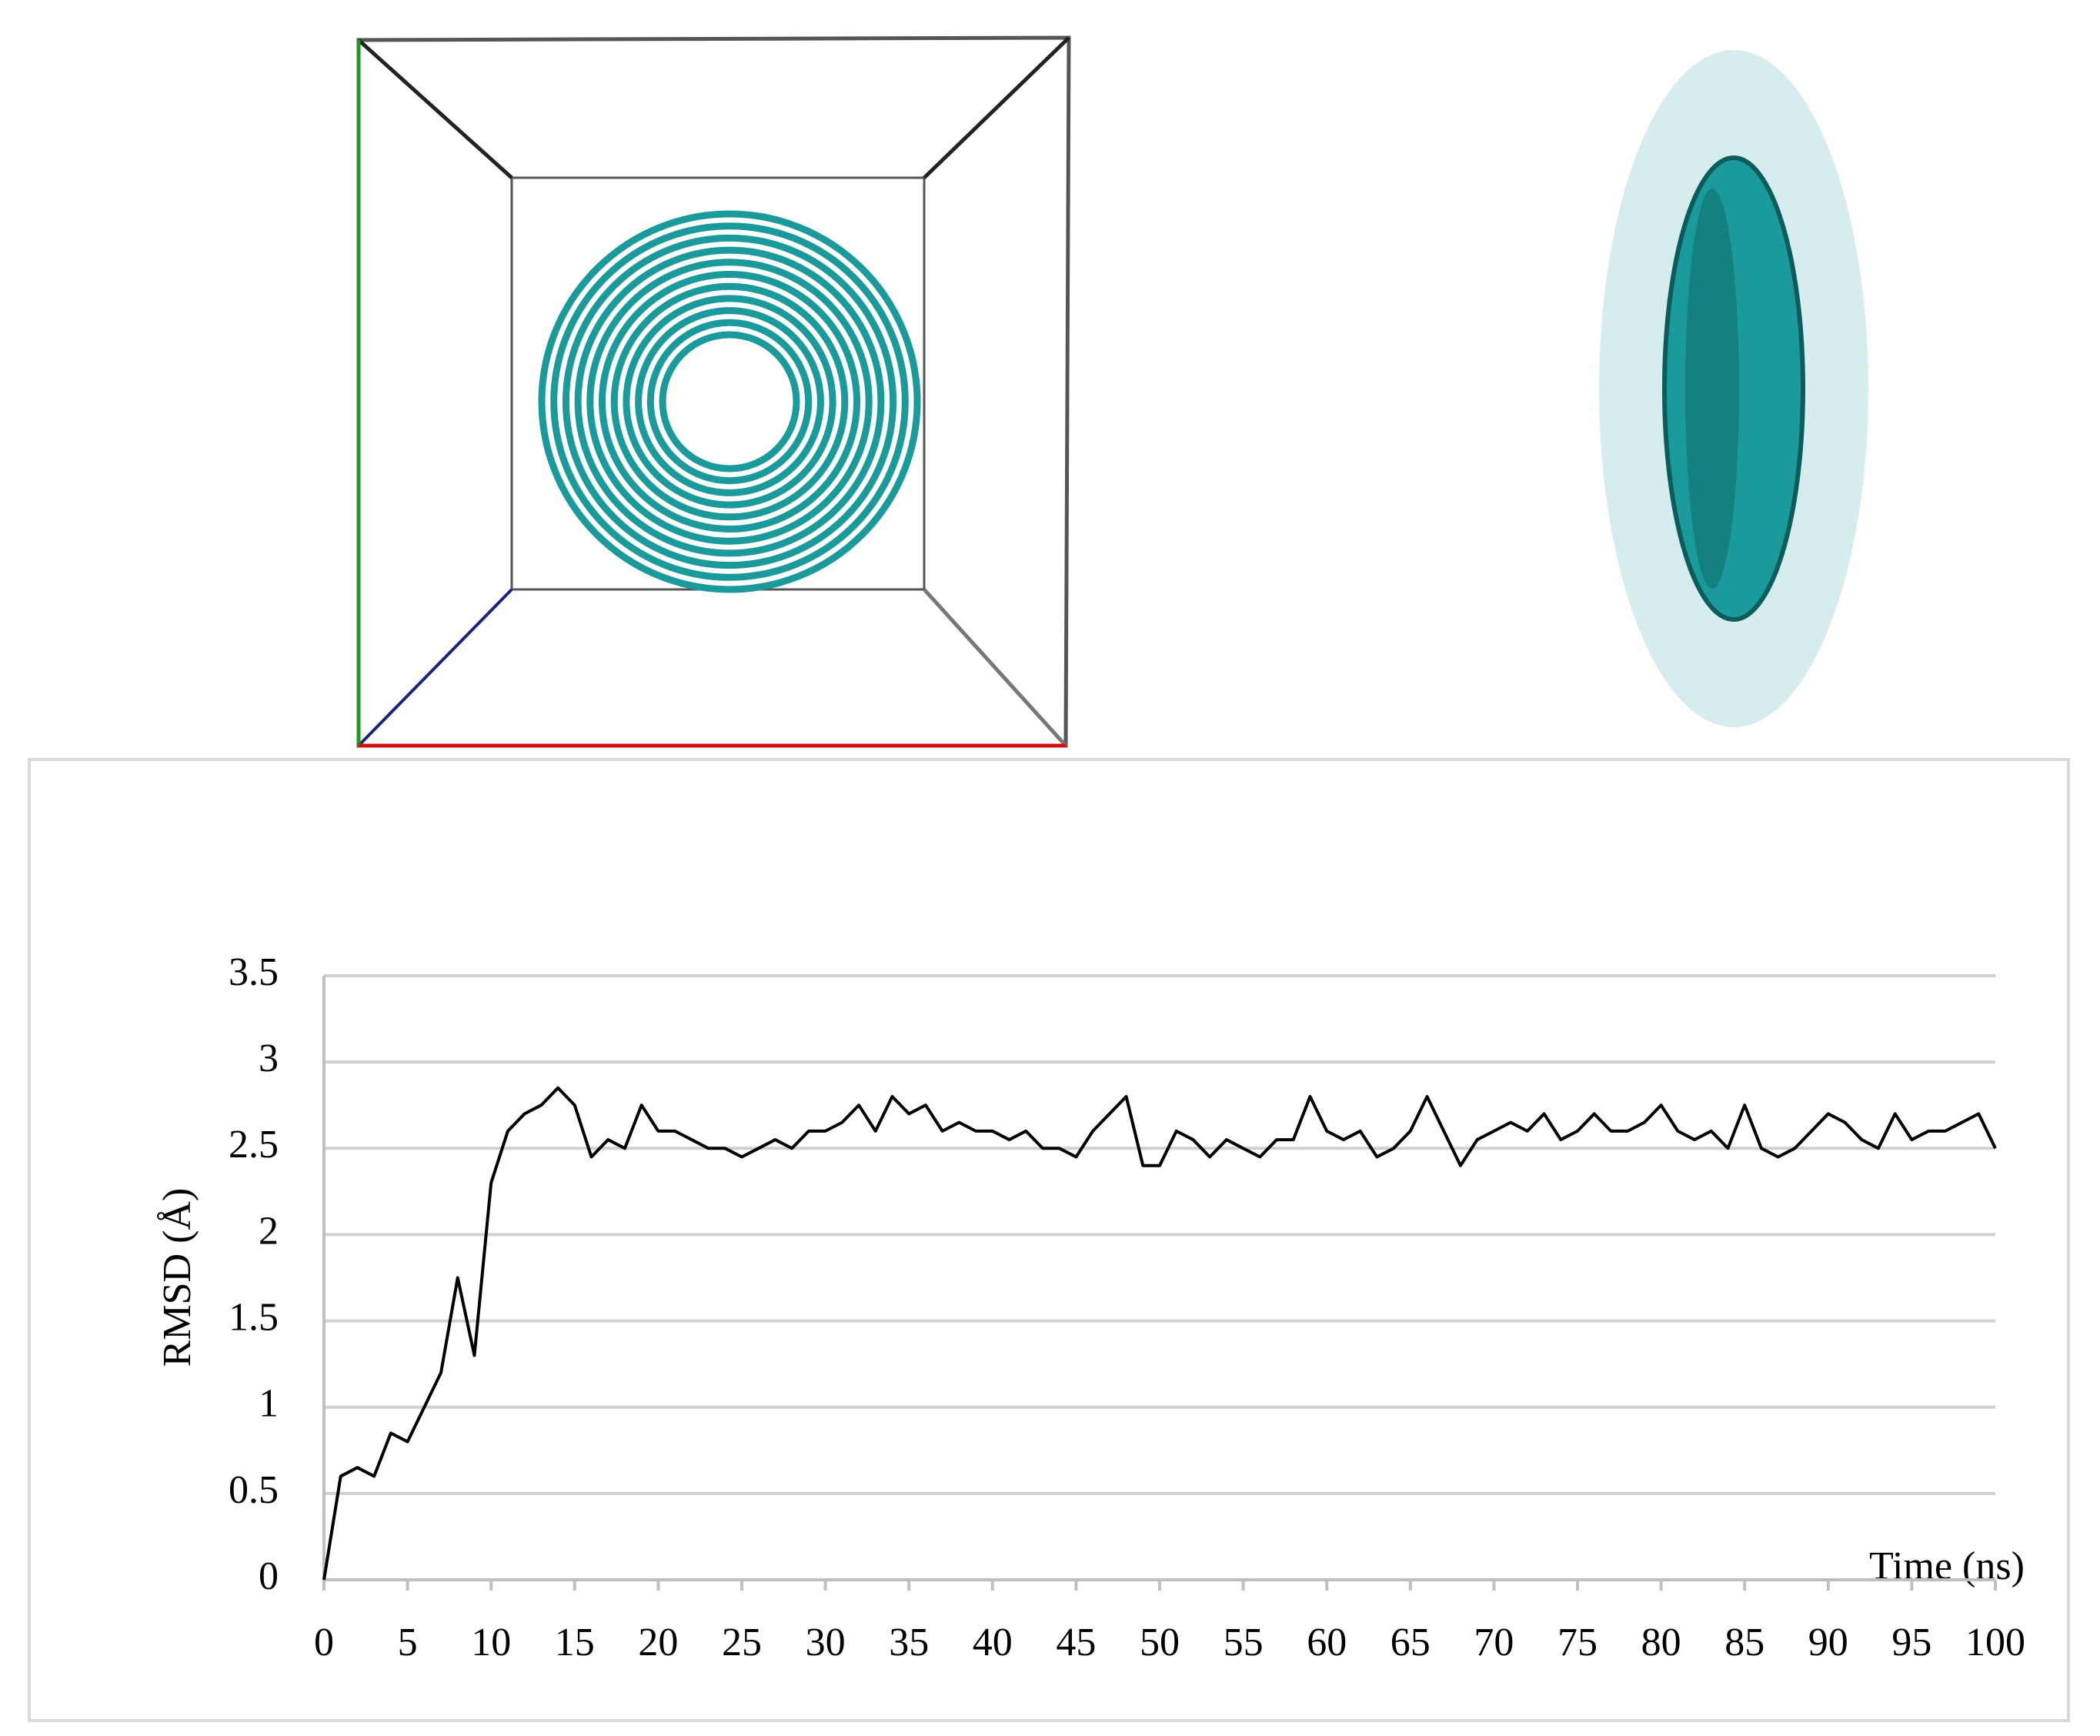 This screenshot has height=1736, width=2100. Describe the element at coordinates (1828, 1642) in the screenshot. I see `x-tick-label: 90` at that location.